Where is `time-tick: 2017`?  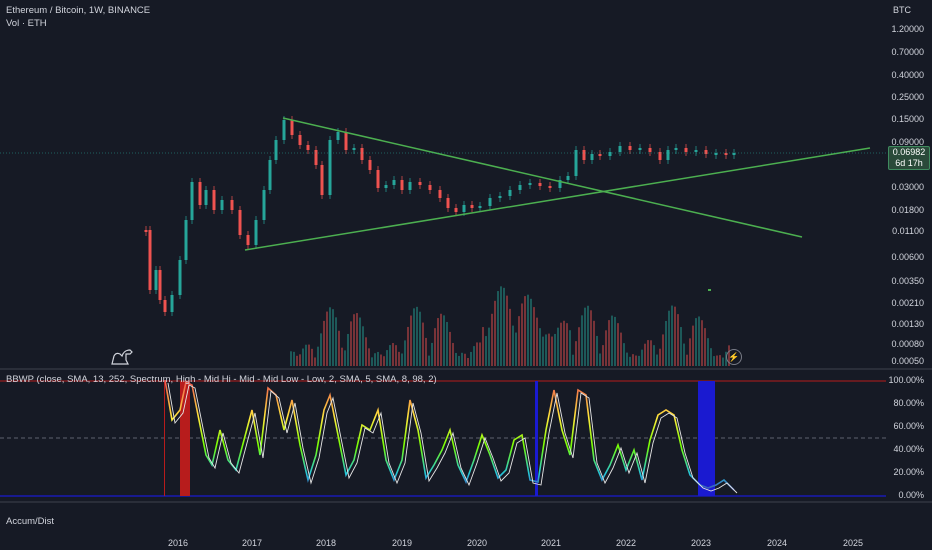
time-tick: 2017 is located at coordinates (252, 543).